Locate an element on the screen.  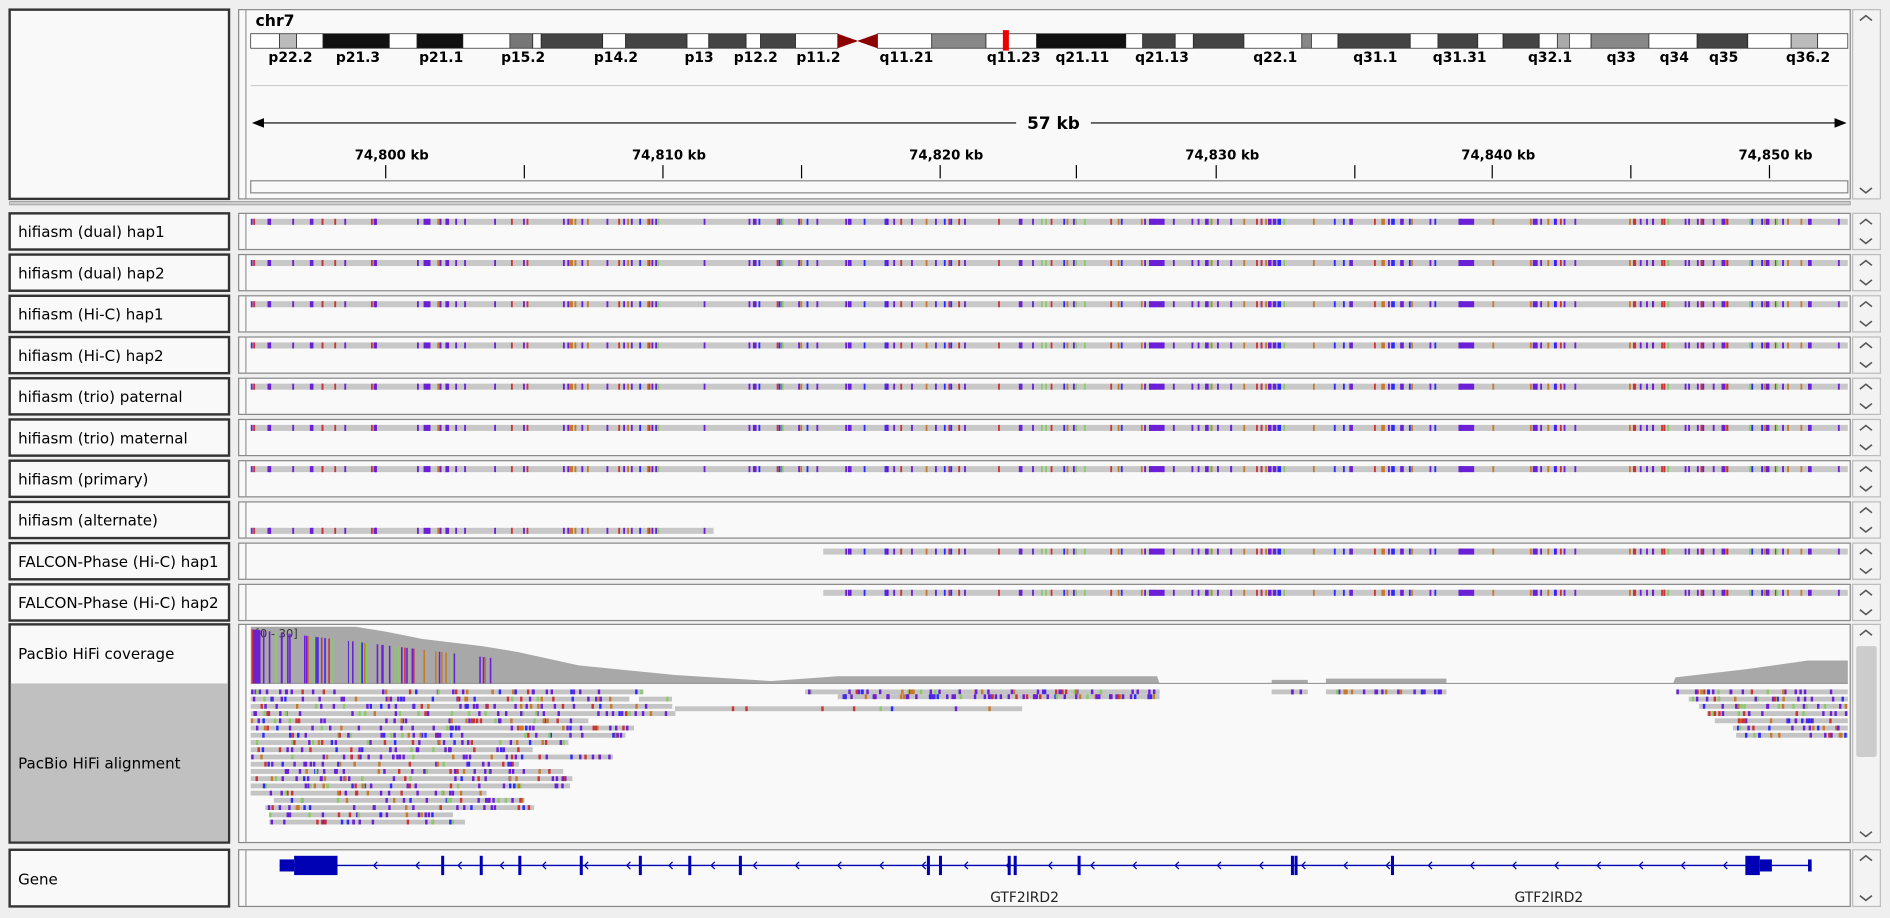
centromere is located at coordinates (857, 41).